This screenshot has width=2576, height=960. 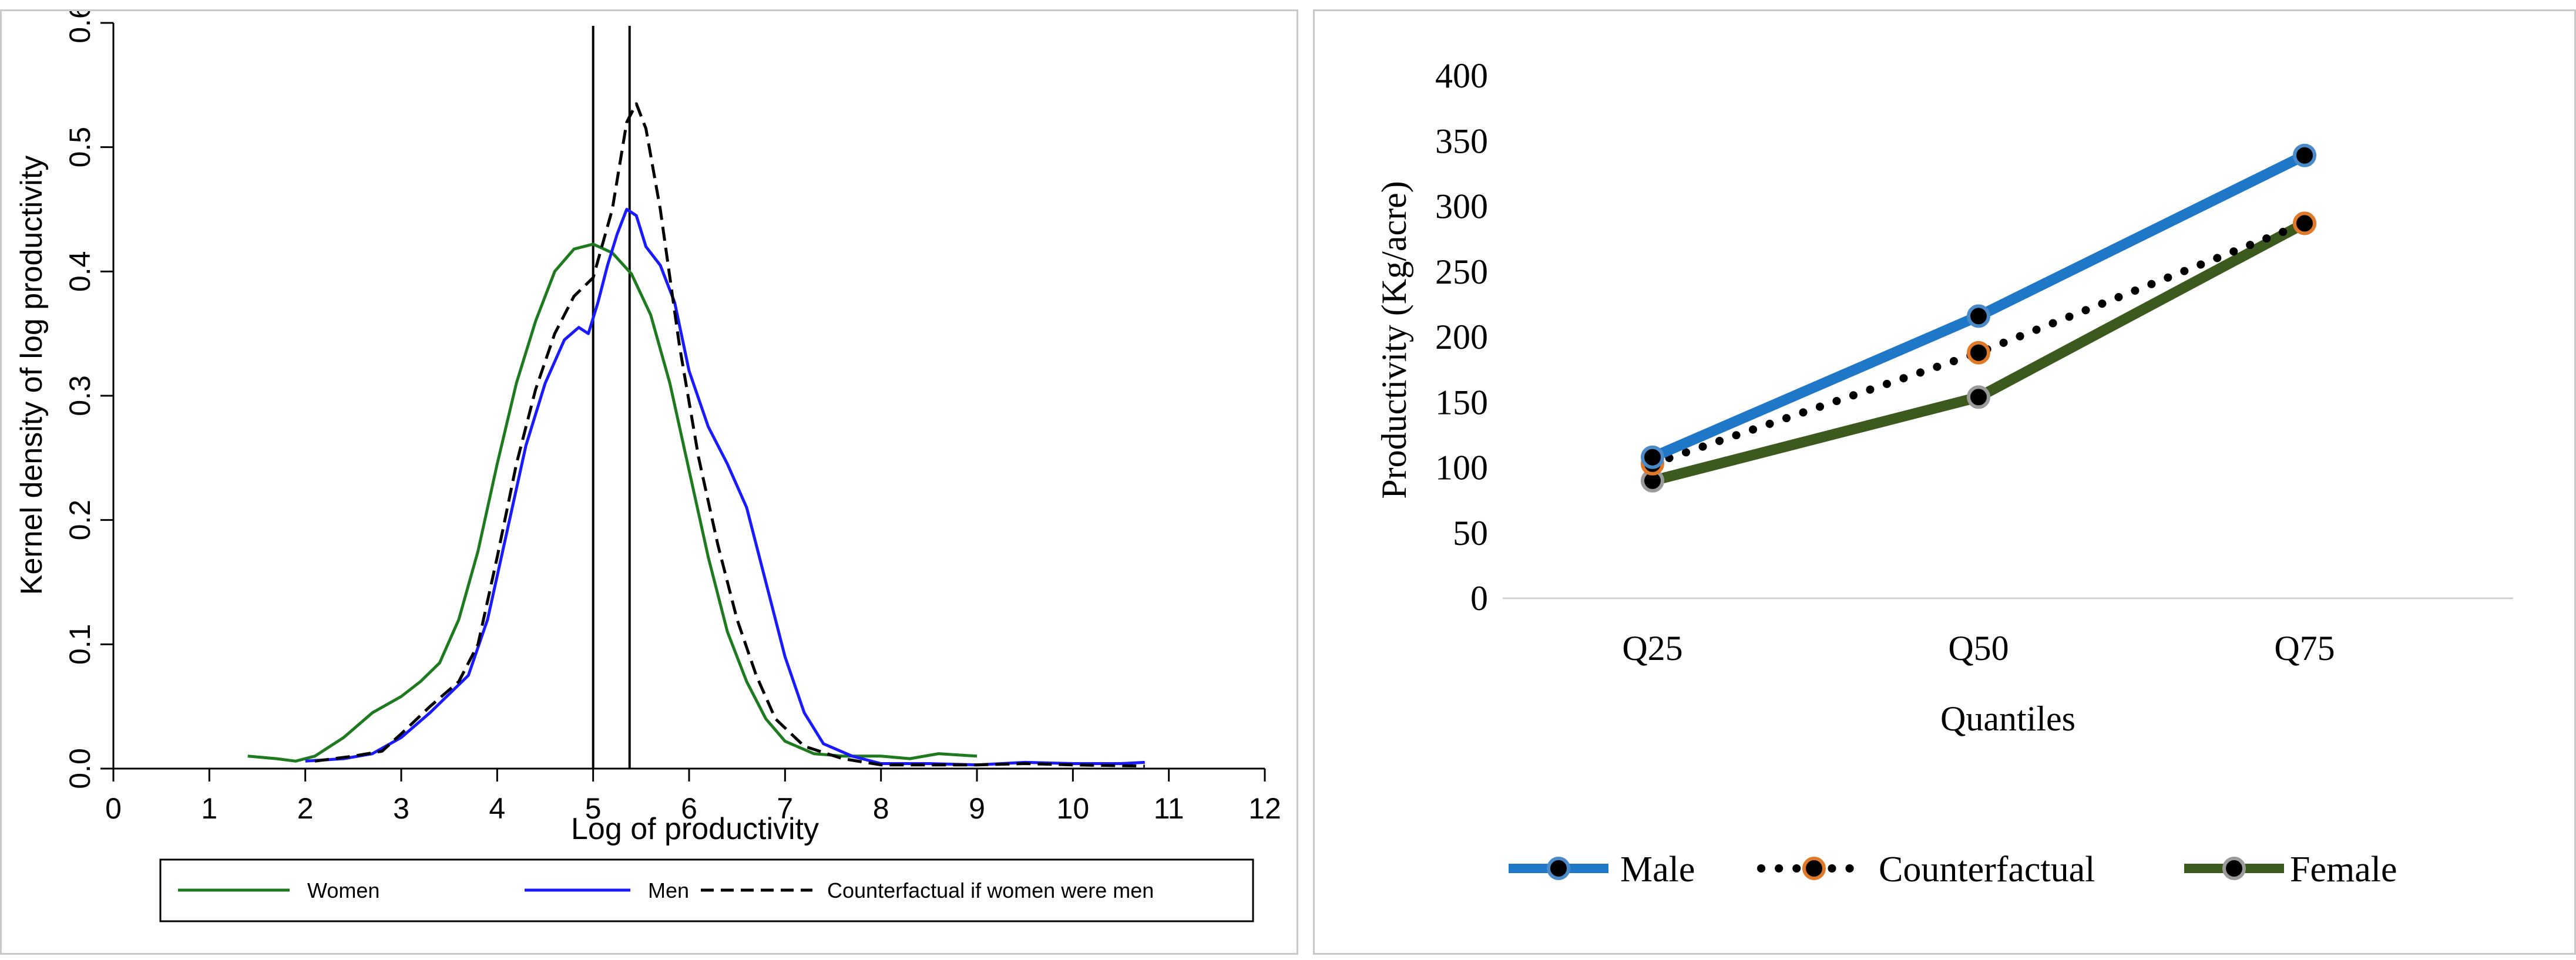 I want to click on left-y-tick-label: 0.2, so click(x=80, y=520).